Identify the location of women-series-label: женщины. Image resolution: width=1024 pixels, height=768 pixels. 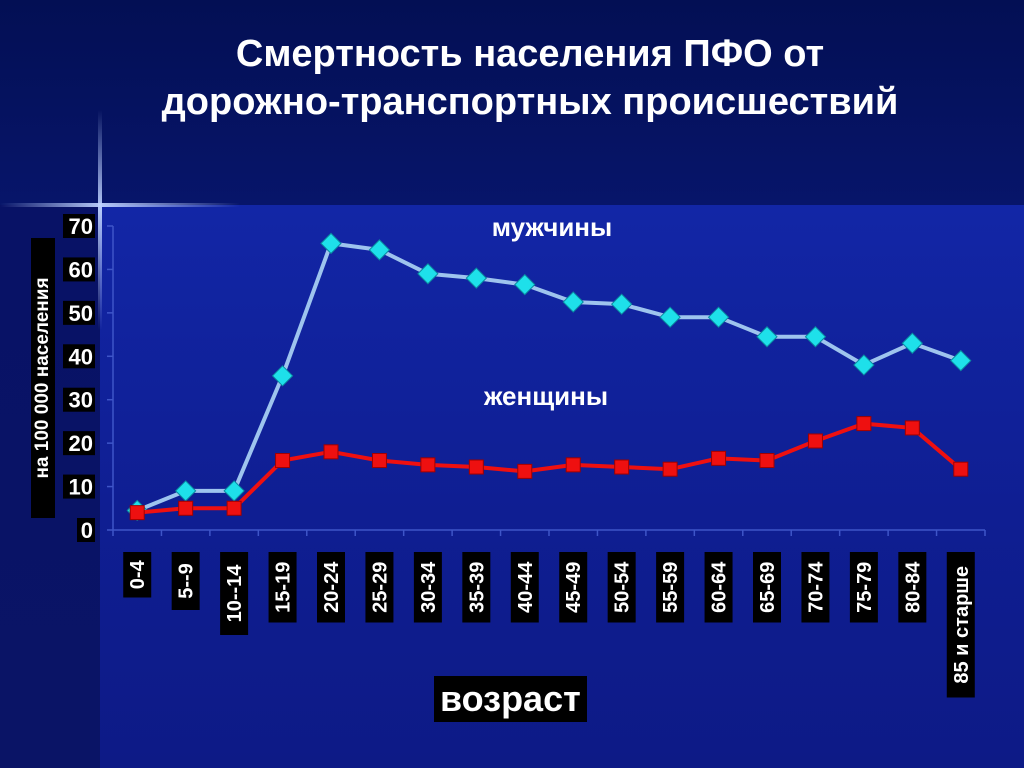
(545, 396).